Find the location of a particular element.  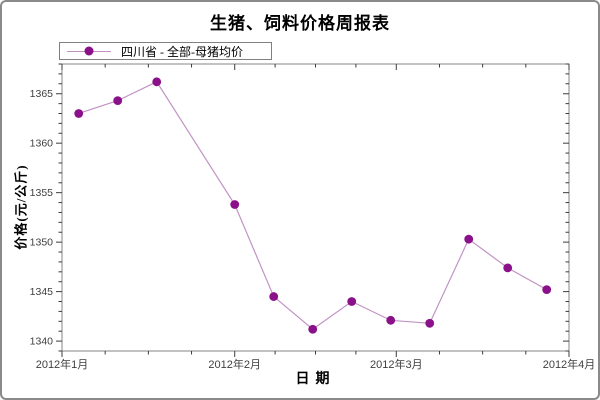

x-tick-label: 2012年1月 is located at coordinates (62, 364).